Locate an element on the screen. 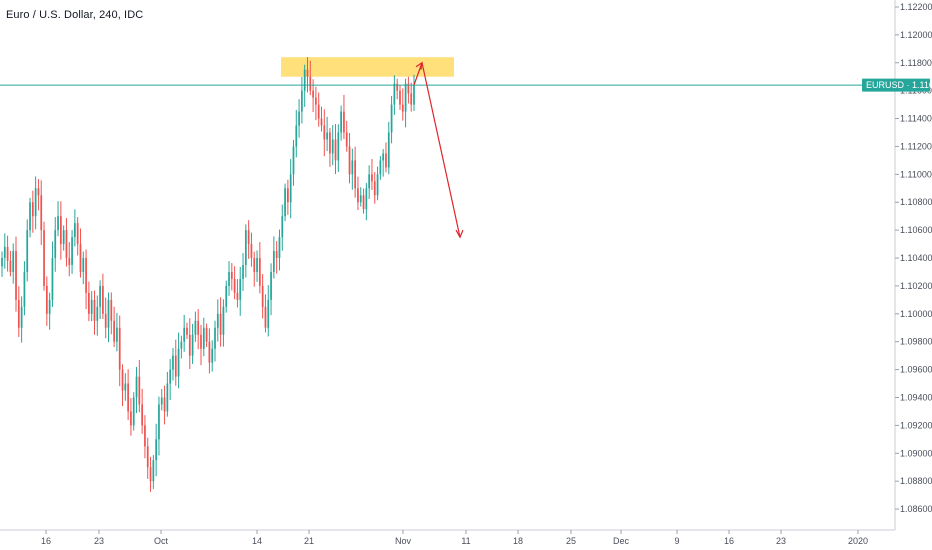 Image resolution: width=932 pixels, height=550 pixels. projection-arrows-layer is located at coordinates (438, 150).